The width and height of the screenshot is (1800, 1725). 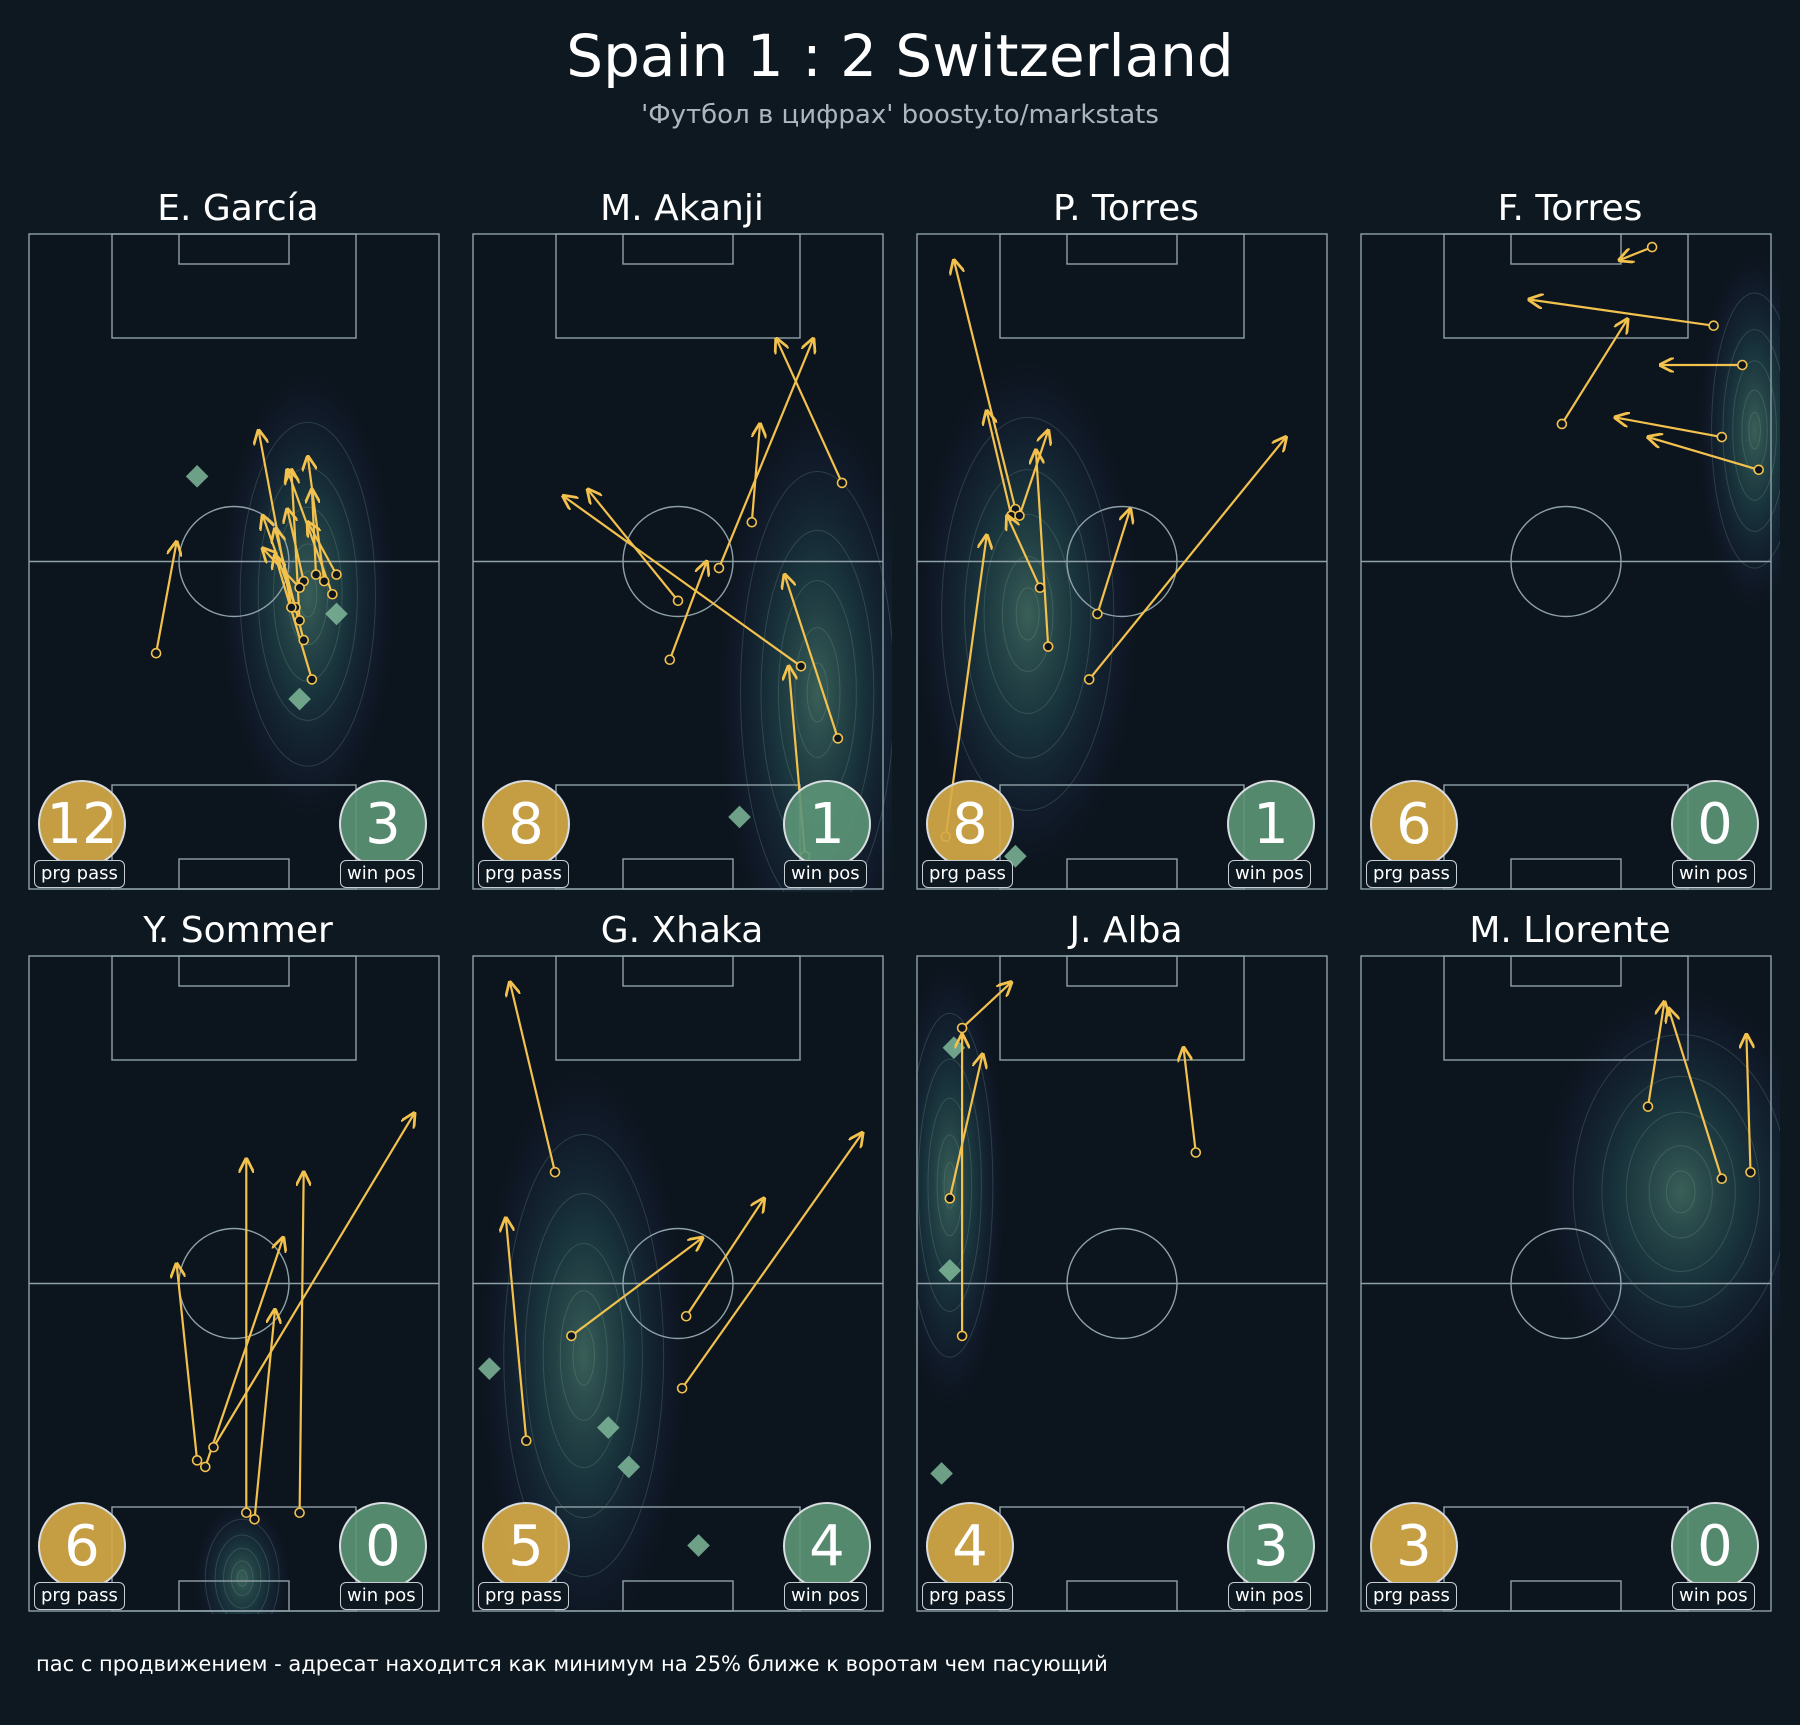 I want to click on prg-pass-count-badge: 5, so click(x=526, y=1546).